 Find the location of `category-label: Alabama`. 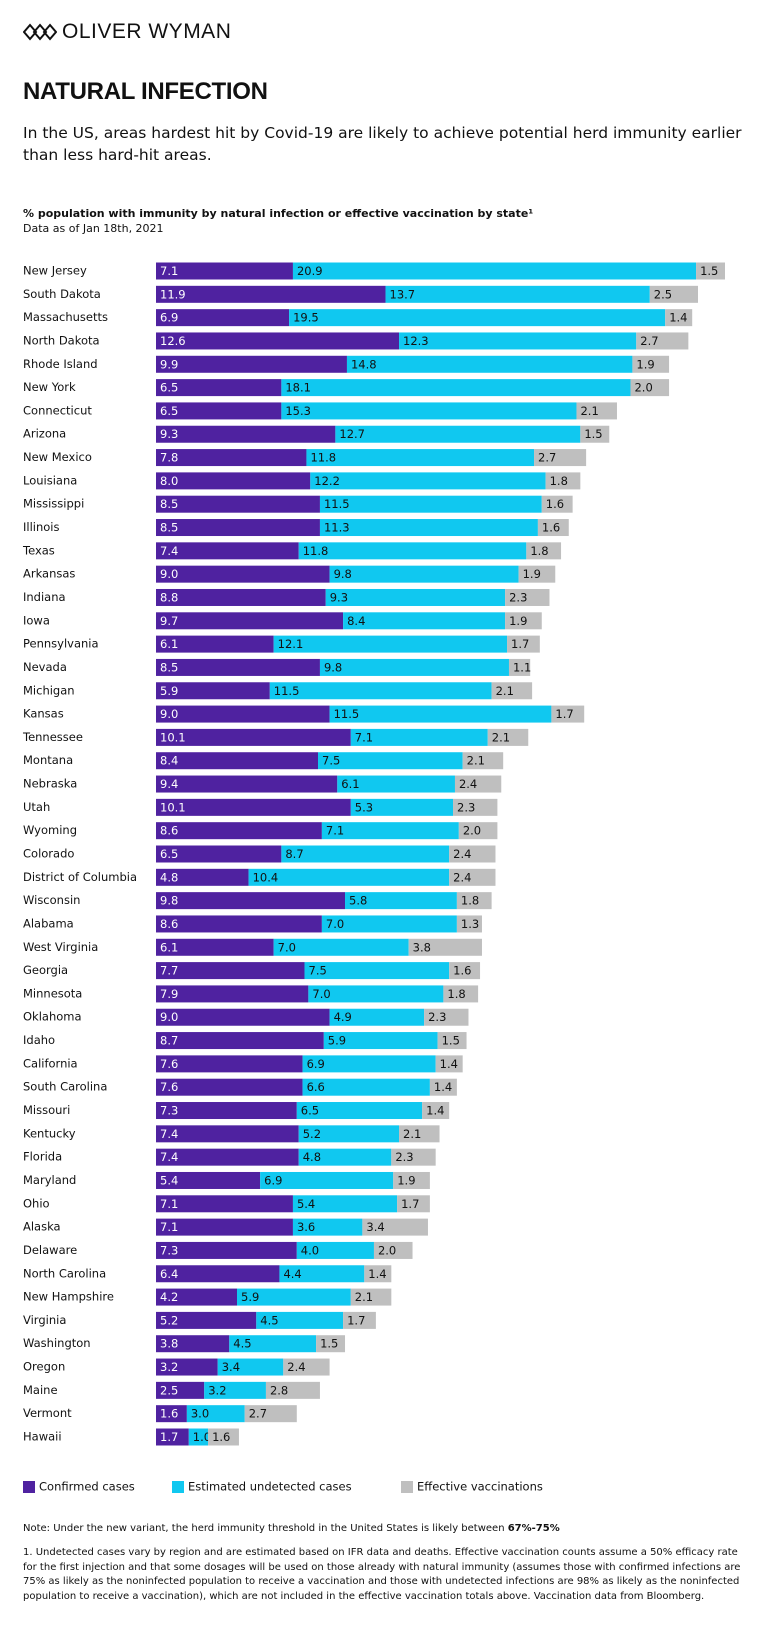

category-label: Alabama is located at coordinates (48, 923).